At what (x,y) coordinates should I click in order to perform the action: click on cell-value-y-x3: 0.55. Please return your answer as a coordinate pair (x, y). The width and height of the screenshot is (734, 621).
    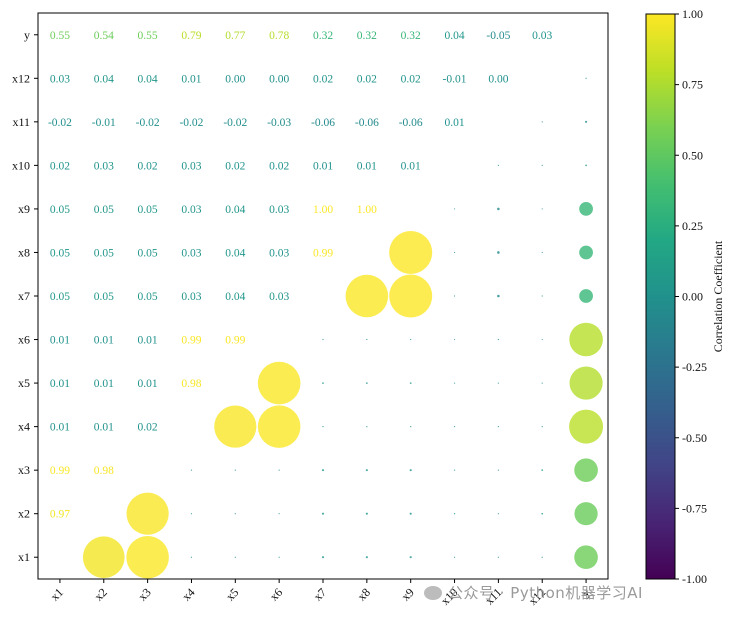
    Looking at the image, I should click on (148, 36).